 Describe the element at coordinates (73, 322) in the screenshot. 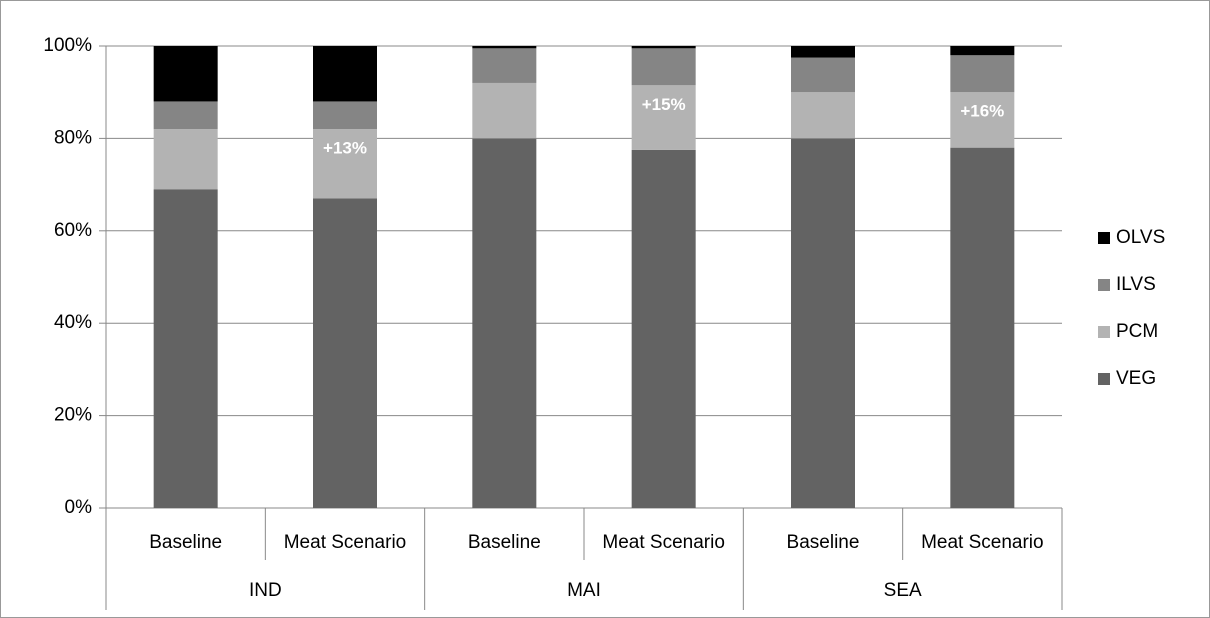

I see `y-tick-label: 40%` at that location.